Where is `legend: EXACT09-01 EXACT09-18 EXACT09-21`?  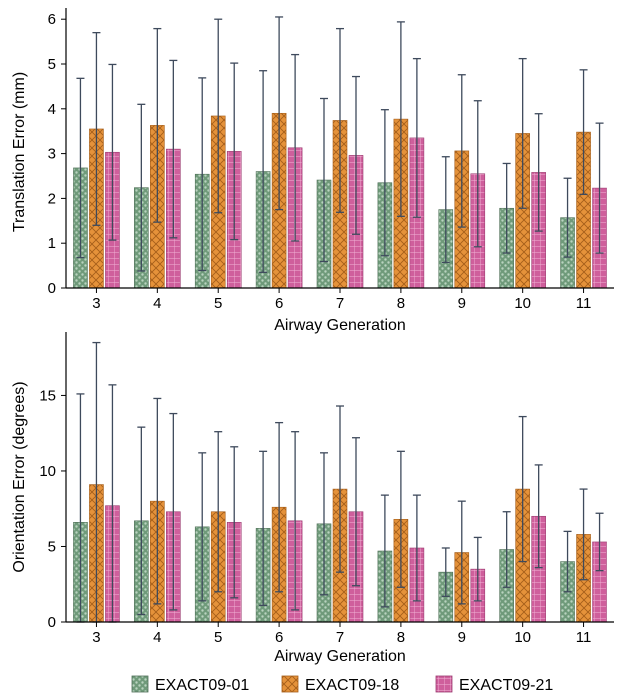
legend: EXACT09-01 EXACT09-18 EXACT09-21 is located at coordinates (342, 684).